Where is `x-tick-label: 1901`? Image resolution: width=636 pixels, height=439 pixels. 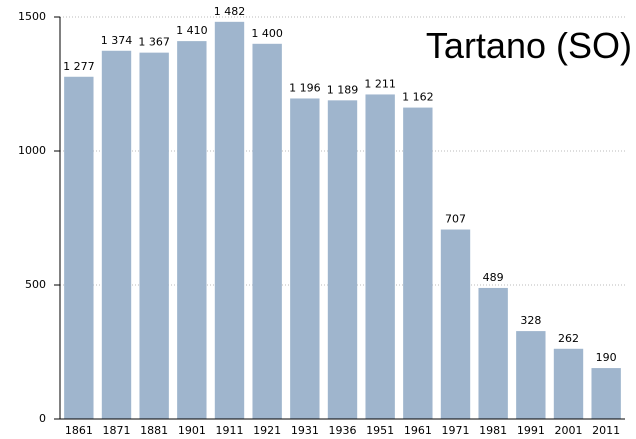
x-tick-label: 1901 is located at coordinates (192, 430).